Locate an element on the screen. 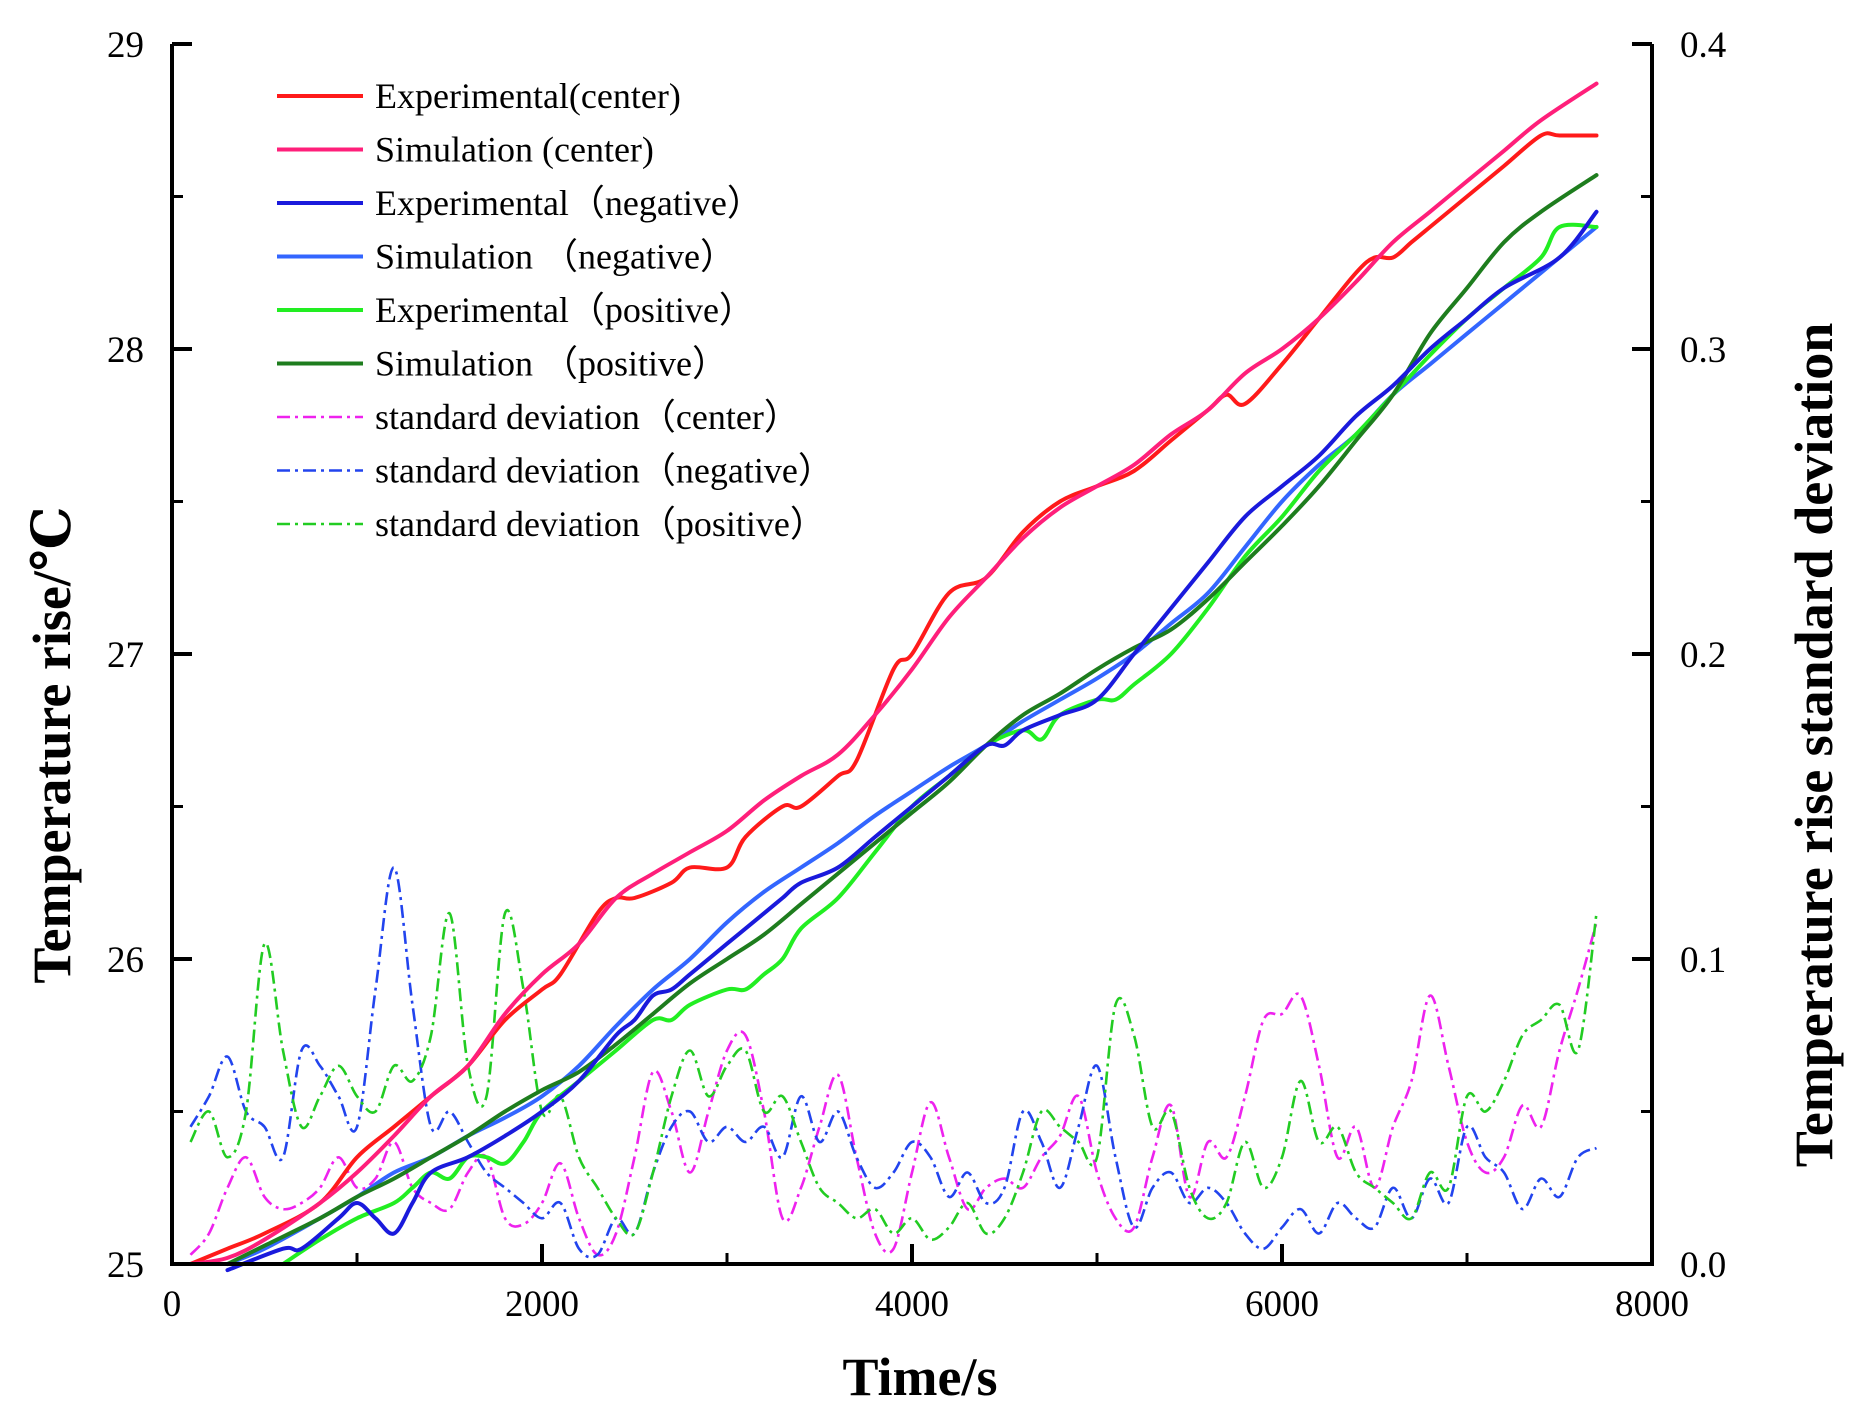 This screenshot has width=1860, height=1411. x-tick-label: 6000 is located at coordinates (1282, 1304).